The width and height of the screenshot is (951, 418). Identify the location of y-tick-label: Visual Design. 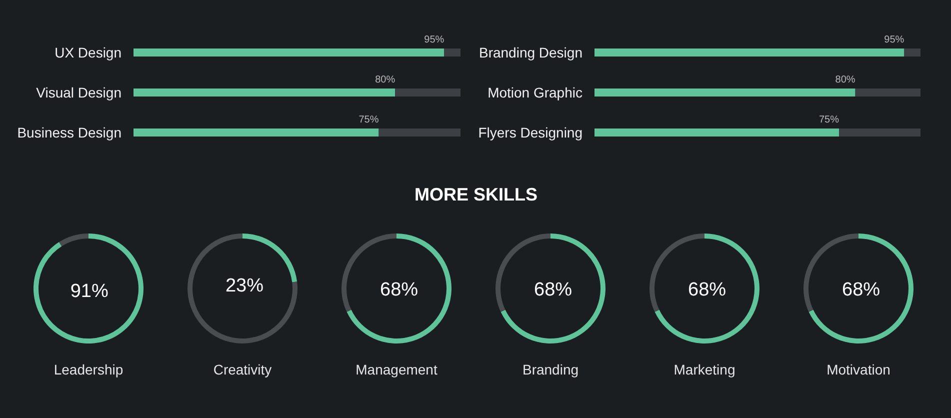
(79, 92).